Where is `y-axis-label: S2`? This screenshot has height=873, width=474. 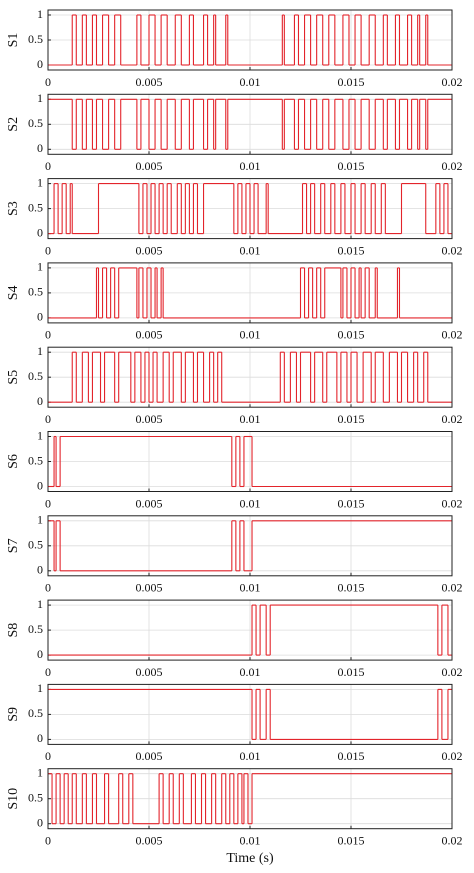 y-axis-label: S2 is located at coordinates (13, 124).